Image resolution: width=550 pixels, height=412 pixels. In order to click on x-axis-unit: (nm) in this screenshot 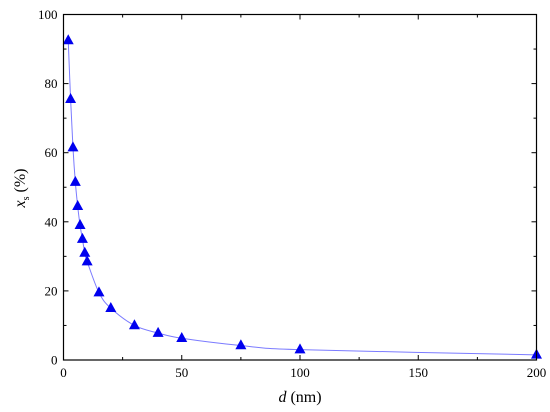, I will do `click(303, 397)`.